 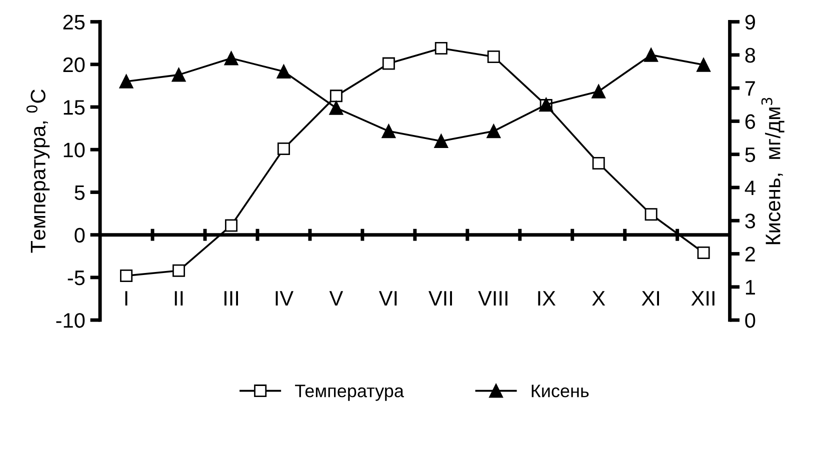 What do you see at coordinates (750, 88) in the screenshot?
I see `y2-tick-label: 7` at bounding box center [750, 88].